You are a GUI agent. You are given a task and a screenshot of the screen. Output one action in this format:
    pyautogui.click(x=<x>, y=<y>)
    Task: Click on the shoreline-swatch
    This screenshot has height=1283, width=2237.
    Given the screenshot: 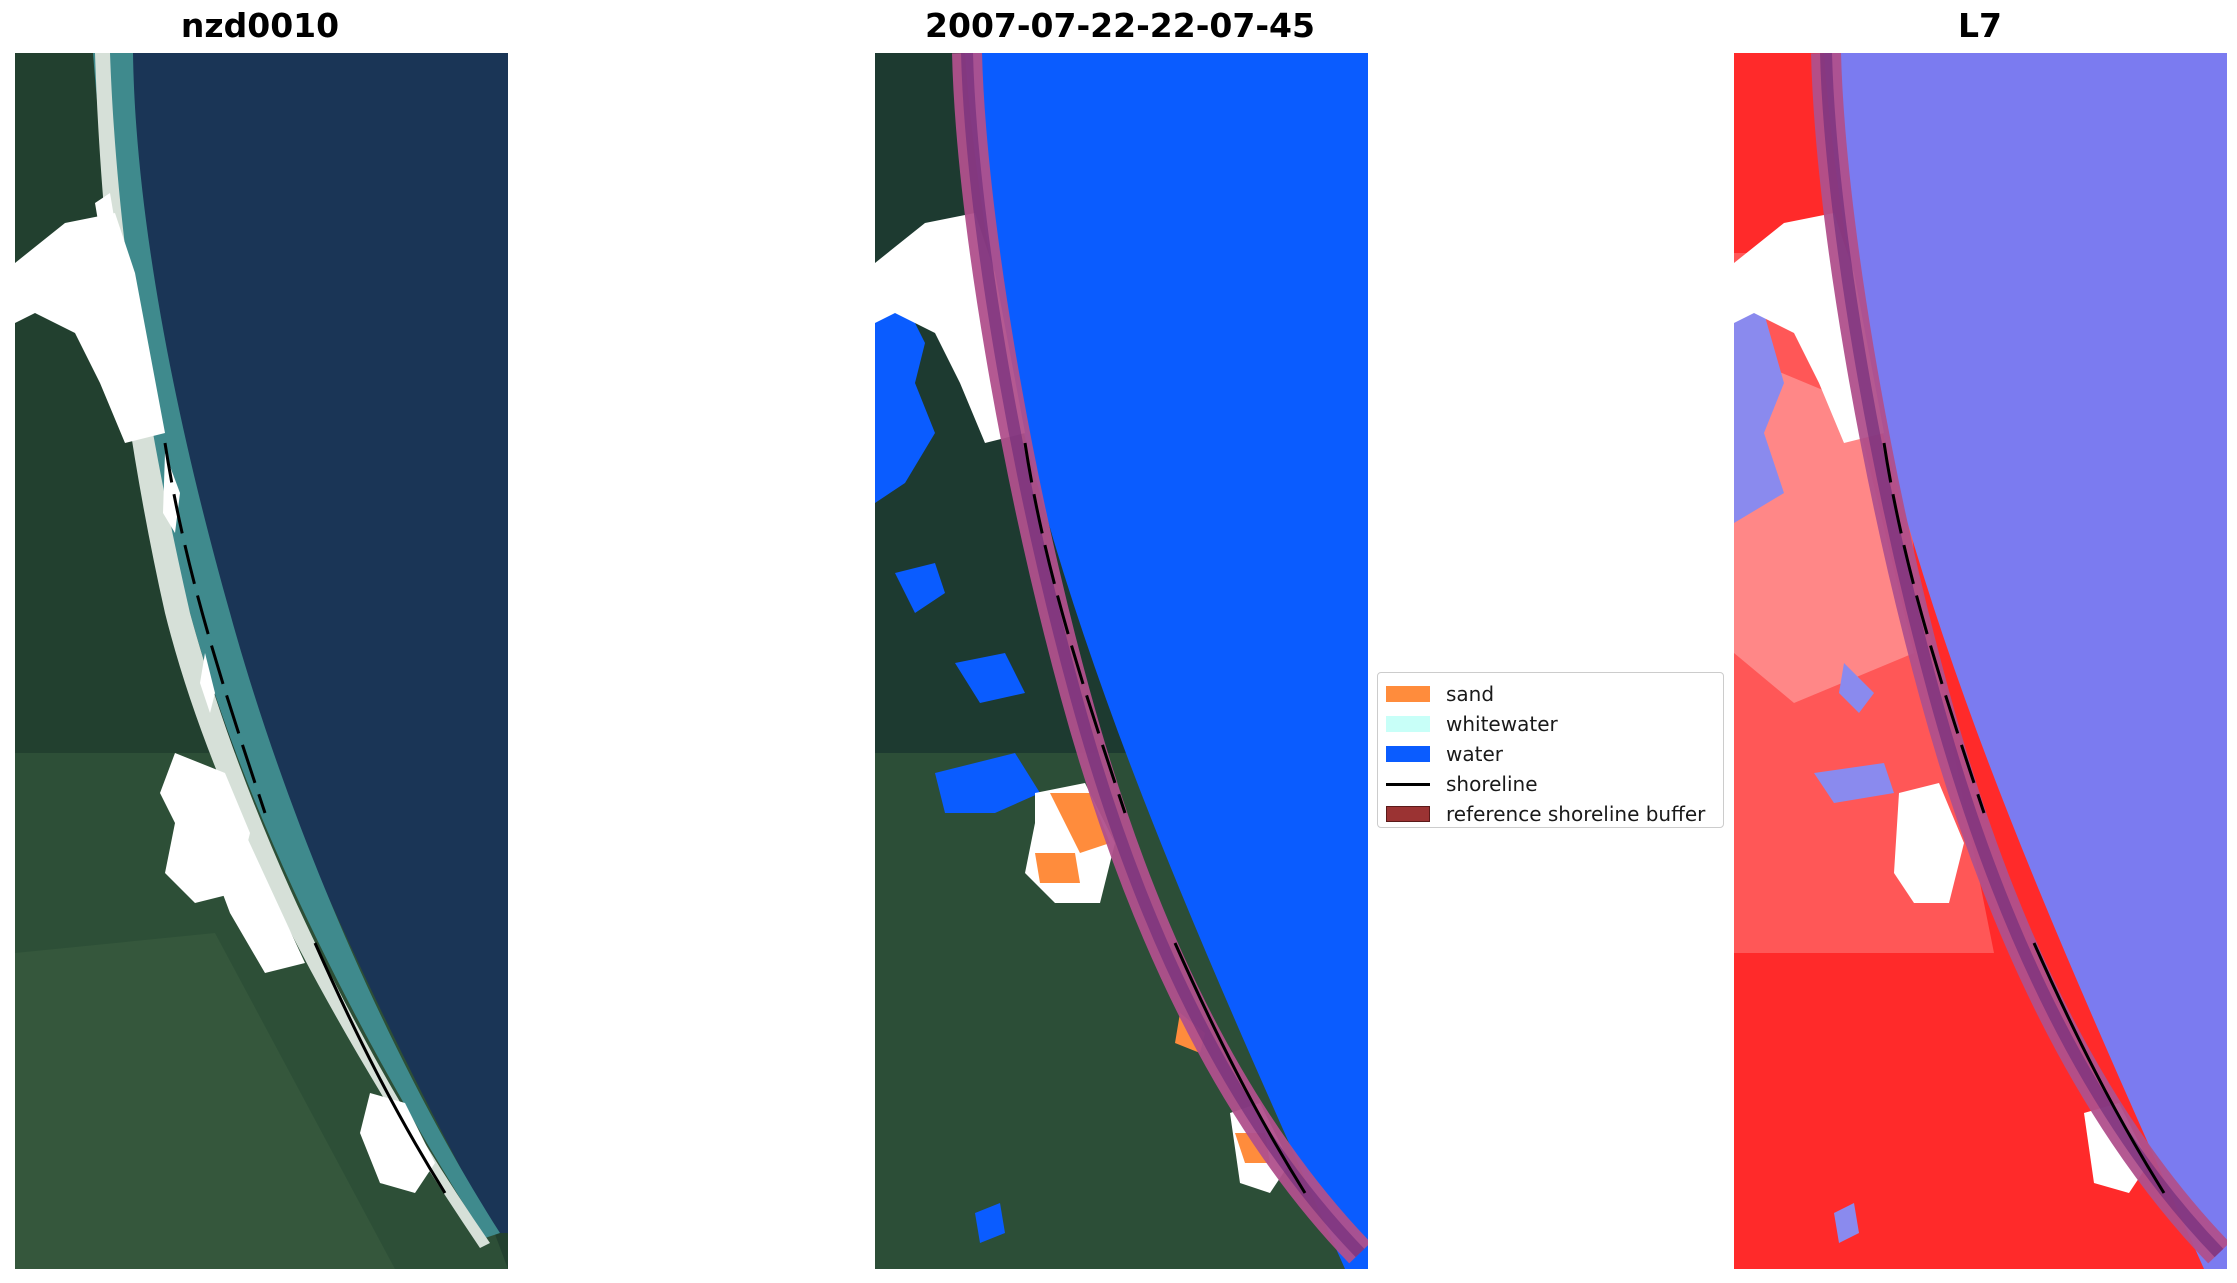 What is the action you would take?
    pyautogui.click(x=1408, y=784)
    